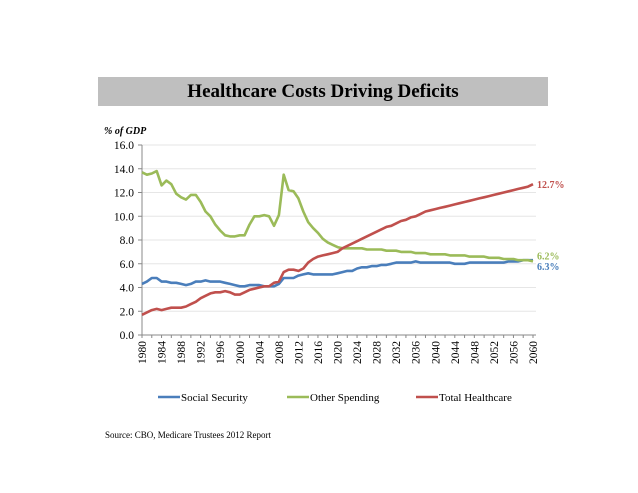 The image size is (638, 493). What do you see at coordinates (163, 352) in the screenshot?
I see `x-tick-label: 1984` at bounding box center [163, 352].